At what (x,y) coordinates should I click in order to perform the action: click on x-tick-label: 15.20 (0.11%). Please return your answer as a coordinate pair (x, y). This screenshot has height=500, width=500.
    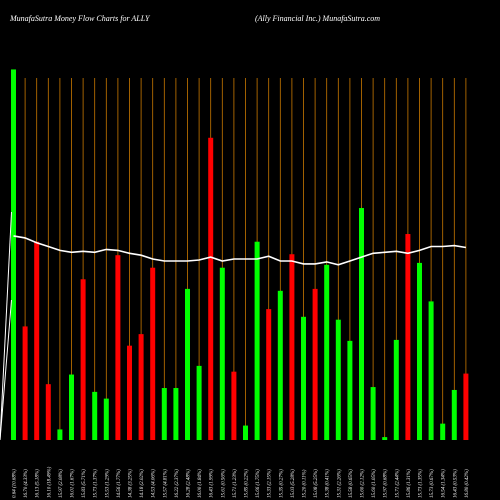
    Looking at the image, I should click on (305, 483).